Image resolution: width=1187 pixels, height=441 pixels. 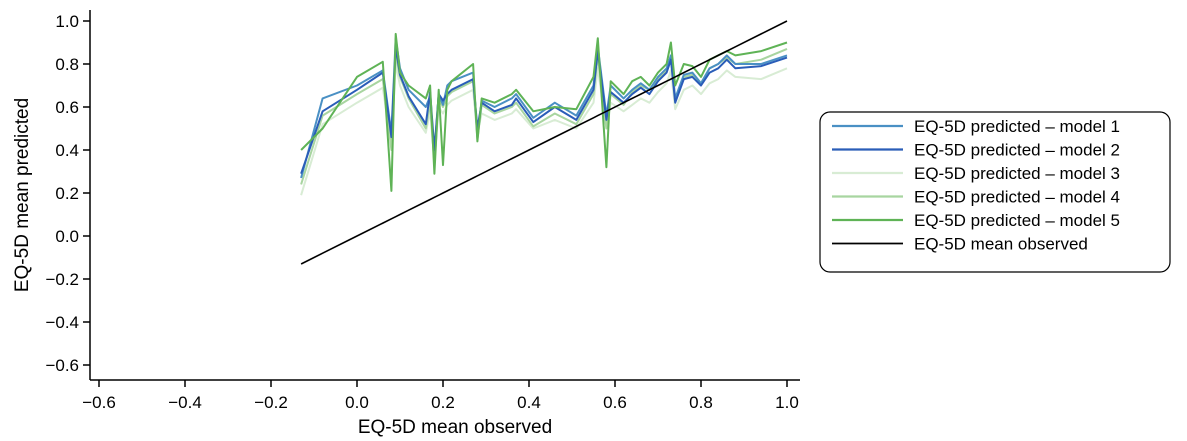 What do you see at coordinates (443, 402) in the screenshot?
I see `x-tick-label: 0.2` at bounding box center [443, 402].